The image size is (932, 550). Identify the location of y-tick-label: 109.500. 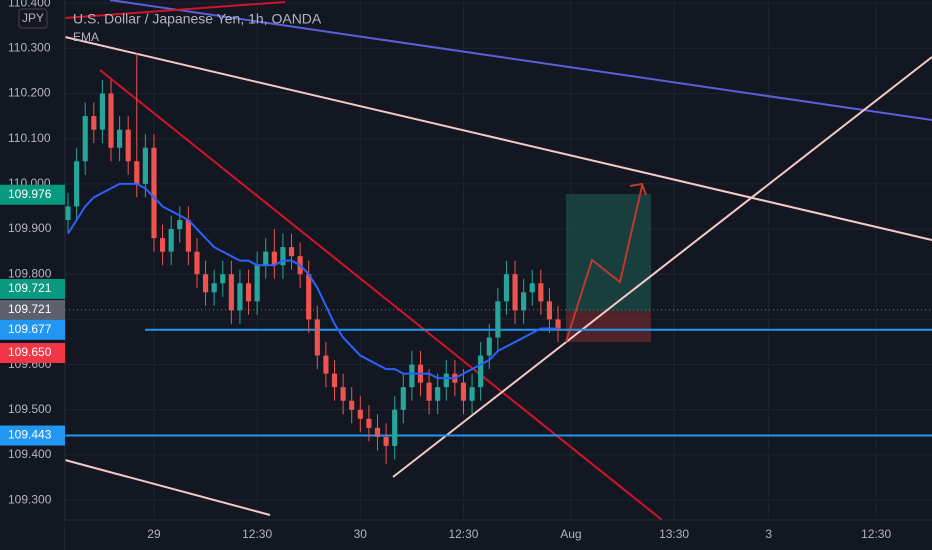
(30, 409).